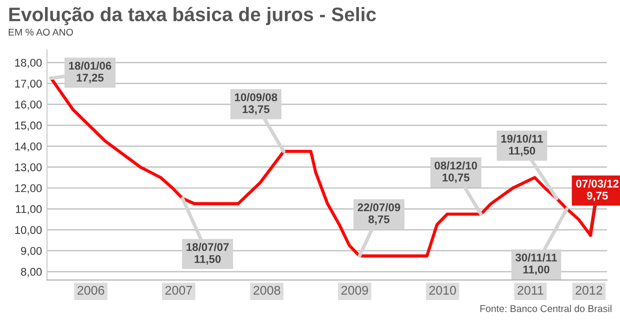  I want to click on y-tick-label: 16,00, so click(28, 105).